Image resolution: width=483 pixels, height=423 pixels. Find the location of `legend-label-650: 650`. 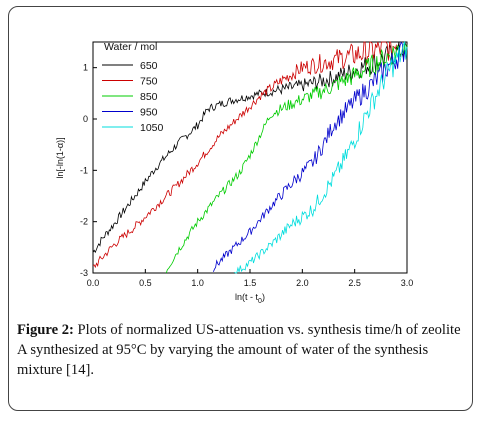

legend-label-650: 650 is located at coordinates (149, 66).